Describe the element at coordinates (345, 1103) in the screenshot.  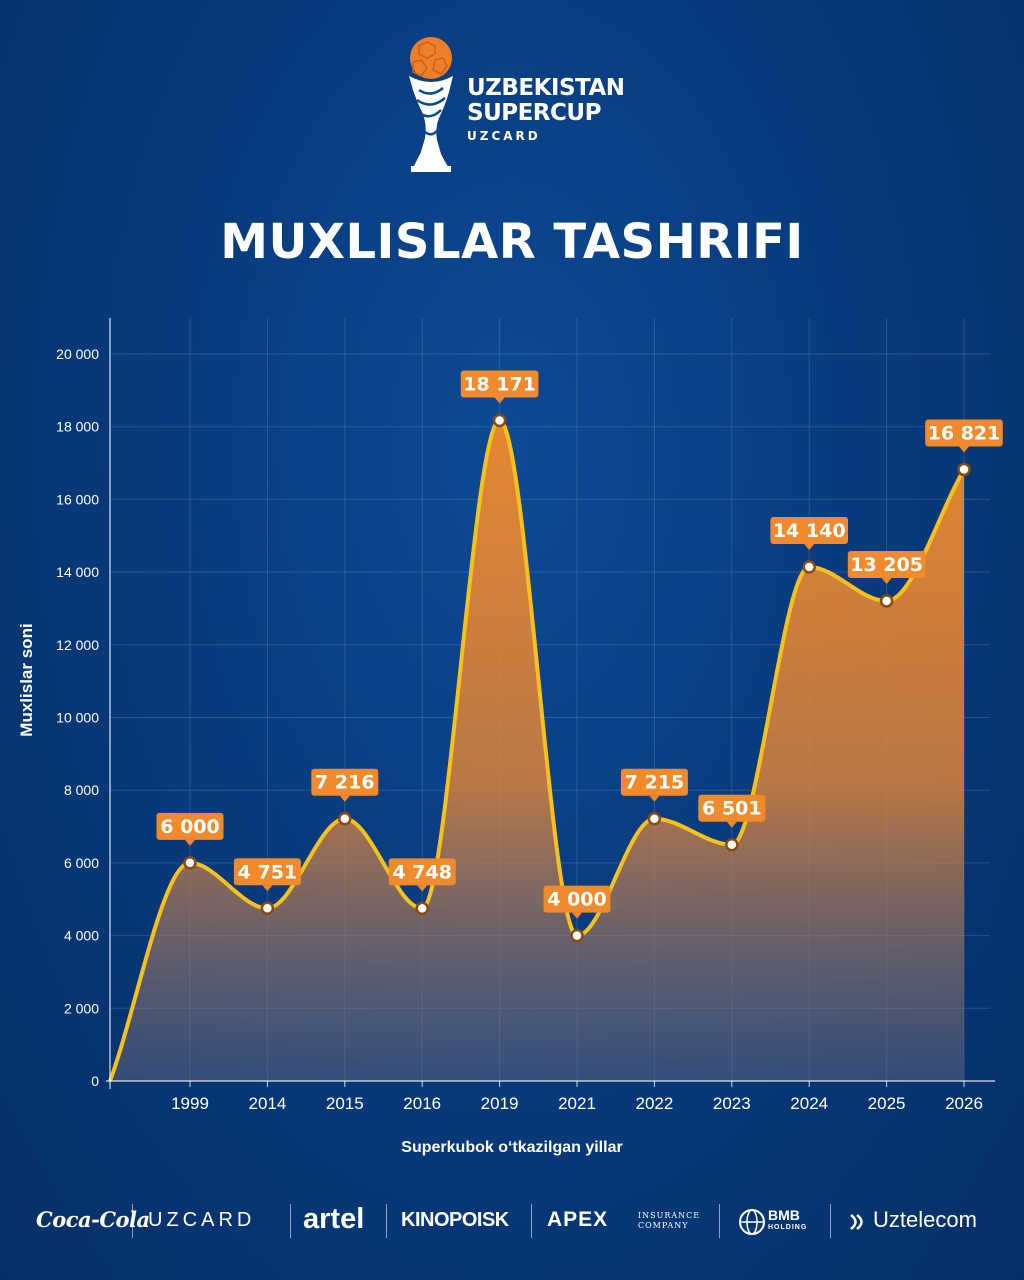
I see `x-tick-label: 2015` at that location.